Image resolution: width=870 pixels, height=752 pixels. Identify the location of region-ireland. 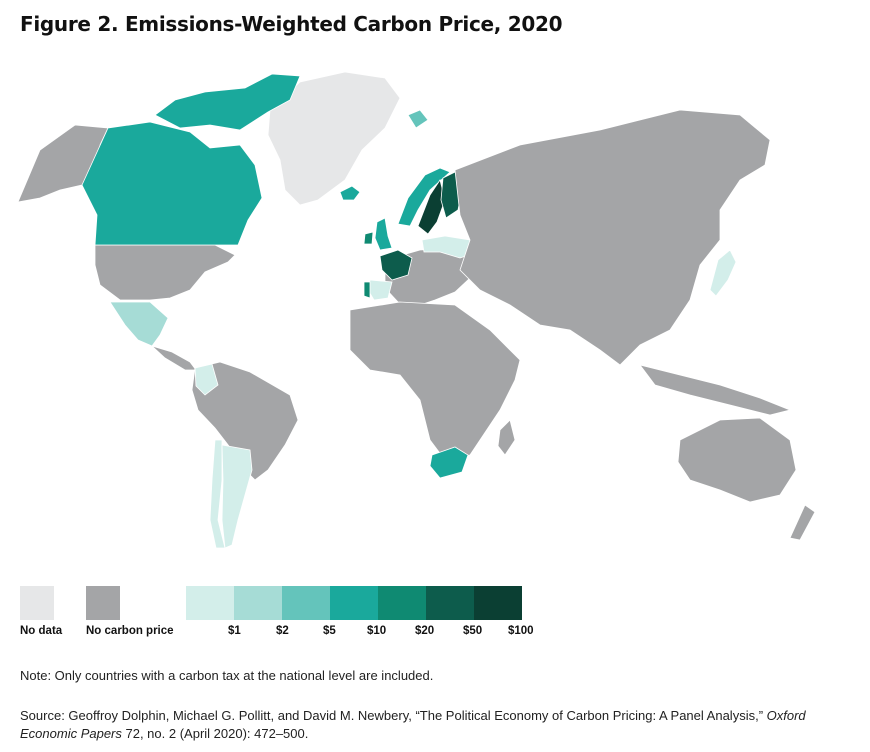
(368, 238).